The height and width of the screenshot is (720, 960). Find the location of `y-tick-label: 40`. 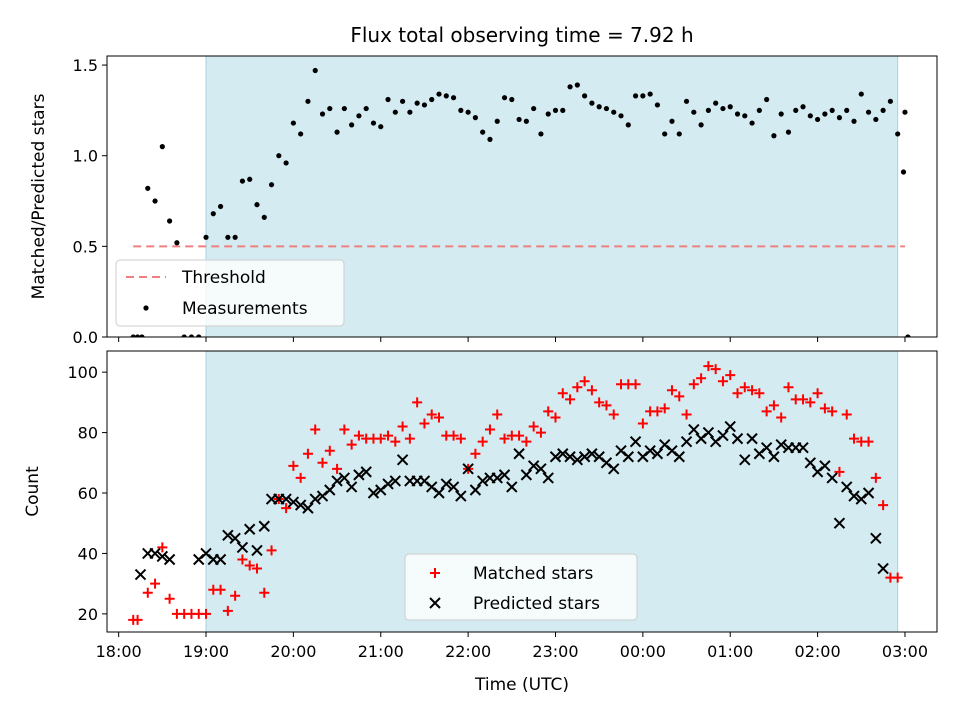

y-tick-label: 40 is located at coordinates (88, 553).